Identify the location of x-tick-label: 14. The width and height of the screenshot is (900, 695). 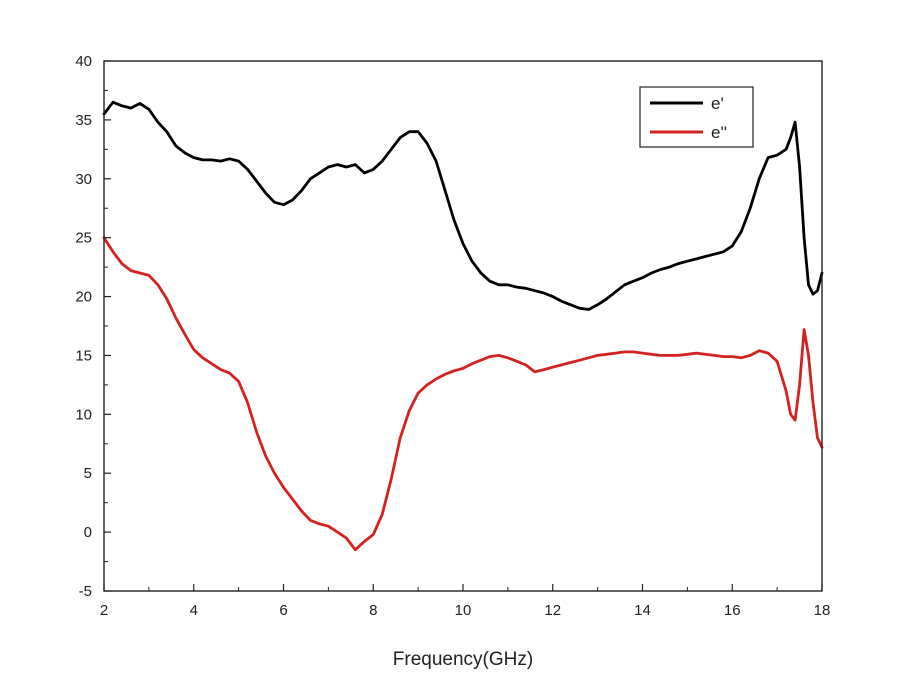
(642, 610).